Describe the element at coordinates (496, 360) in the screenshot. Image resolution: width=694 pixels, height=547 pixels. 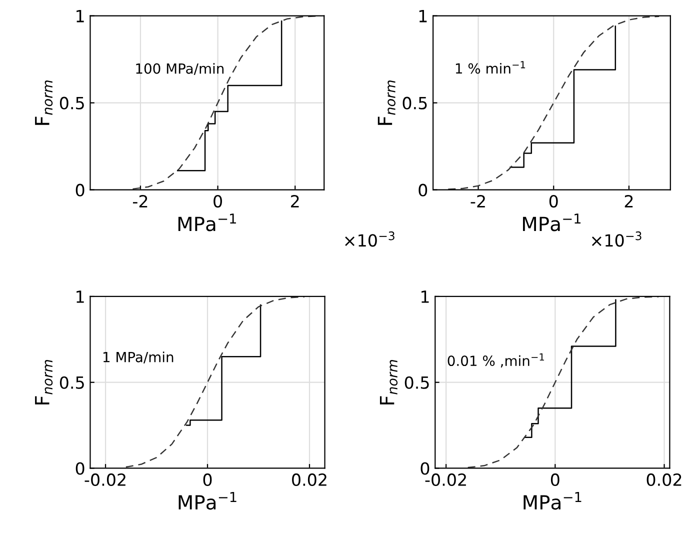
I see `annotation: 0.01 % ,min$^{−1}$` at that location.